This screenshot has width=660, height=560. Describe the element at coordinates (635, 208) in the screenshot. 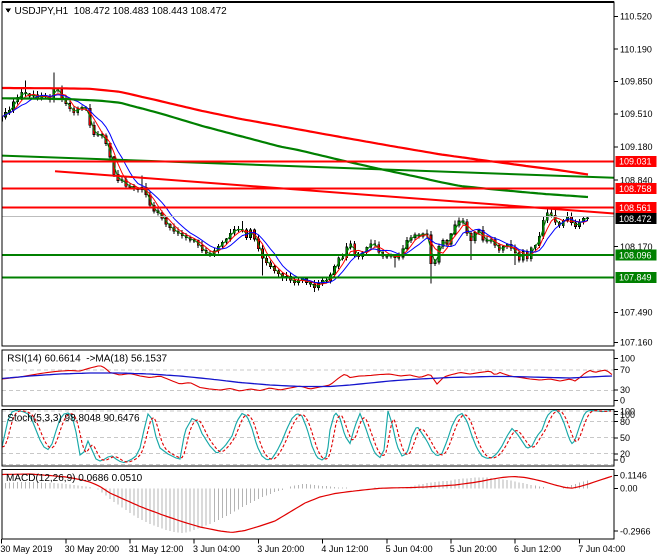

I see `svg-text: 108.561` at that location.